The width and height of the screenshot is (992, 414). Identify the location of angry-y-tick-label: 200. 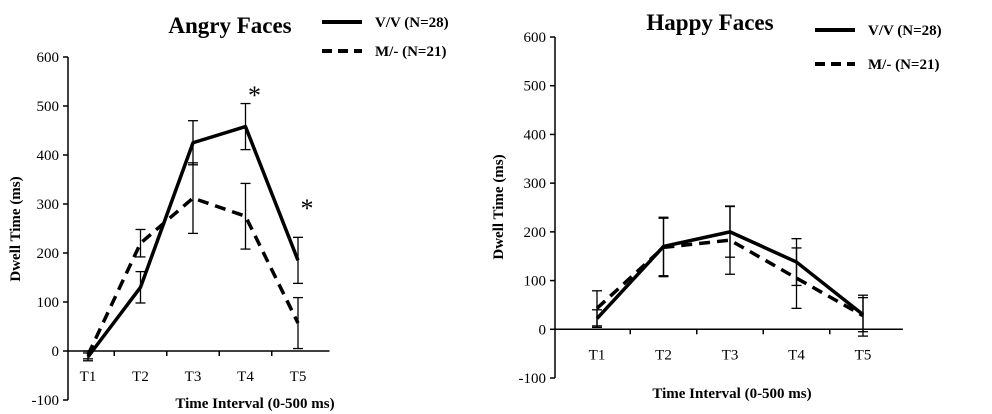
(48, 254).